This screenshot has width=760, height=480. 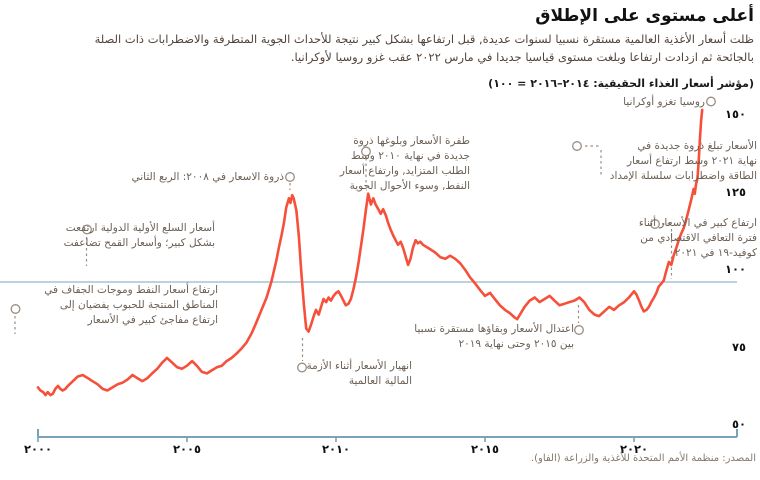 What do you see at coordinates (140, 228) in the screenshot?
I see `annotation-line: أسعار السلع الأولية الدولية ارتفعت` at bounding box center [140, 228].